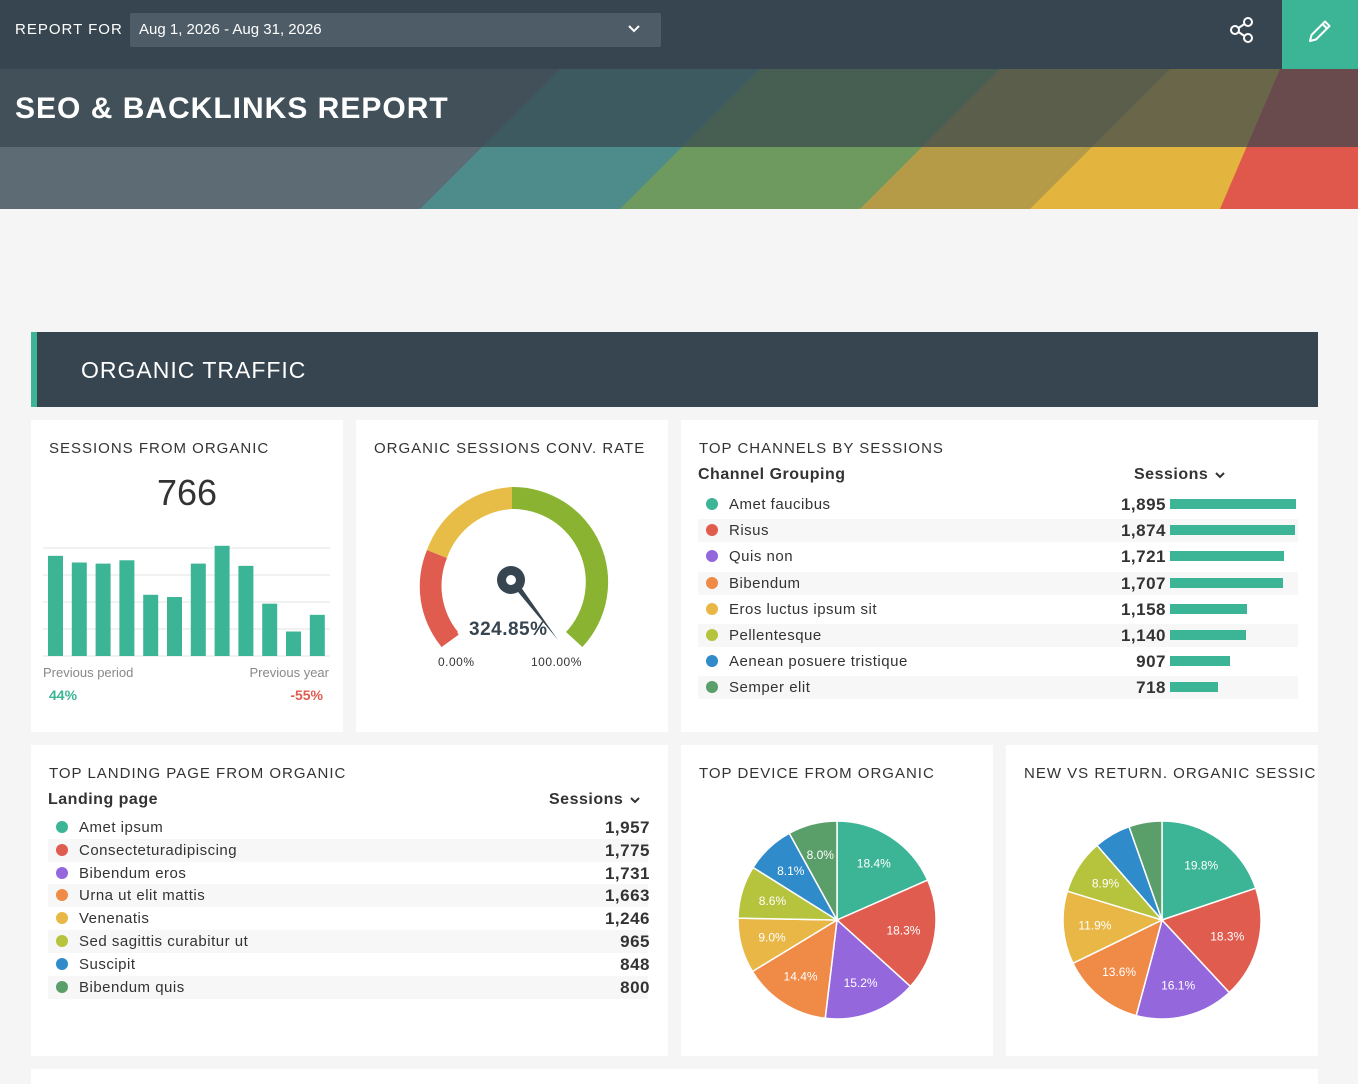 The image size is (1358, 1084). Describe the element at coordinates (627, 919) in the screenshot. I see `row-value: 1,246` at that location.